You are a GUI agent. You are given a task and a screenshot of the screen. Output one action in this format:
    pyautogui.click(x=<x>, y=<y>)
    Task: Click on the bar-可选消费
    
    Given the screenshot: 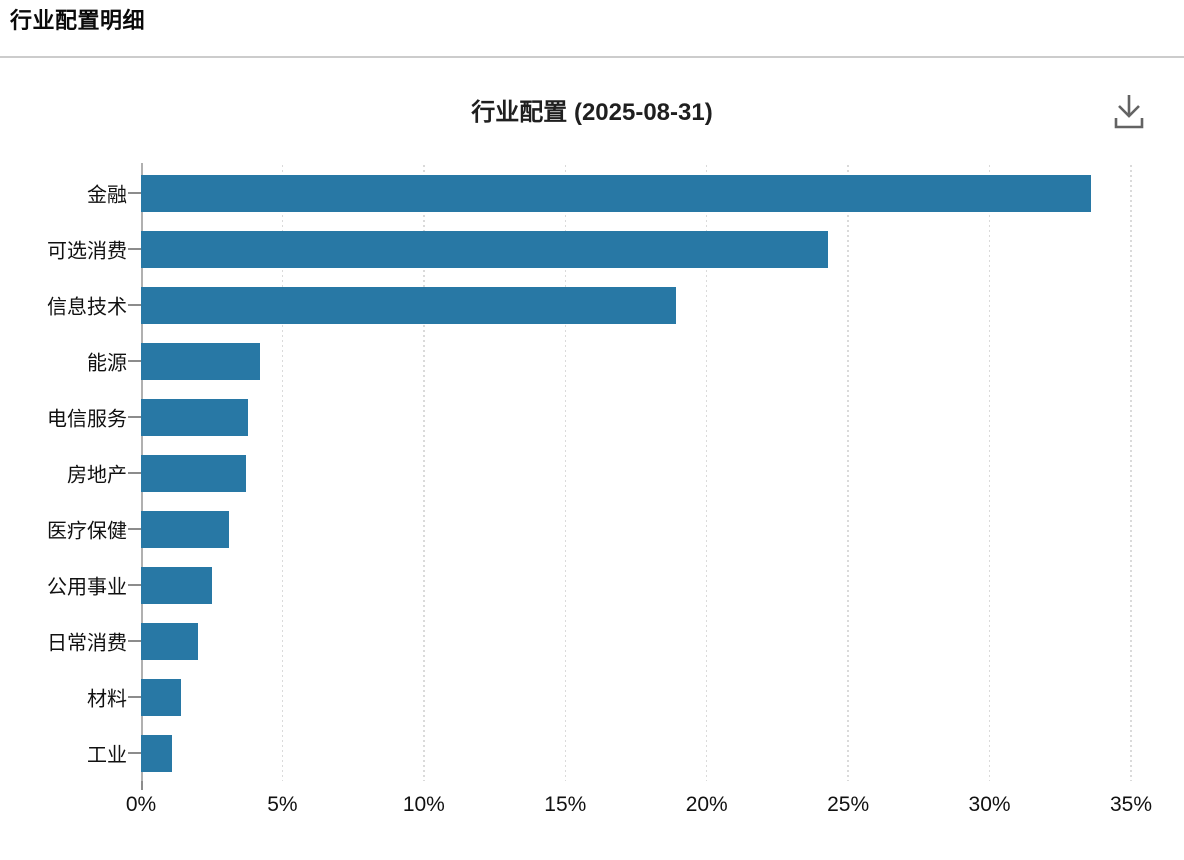 What is the action you would take?
    pyautogui.click(x=485, y=249)
    